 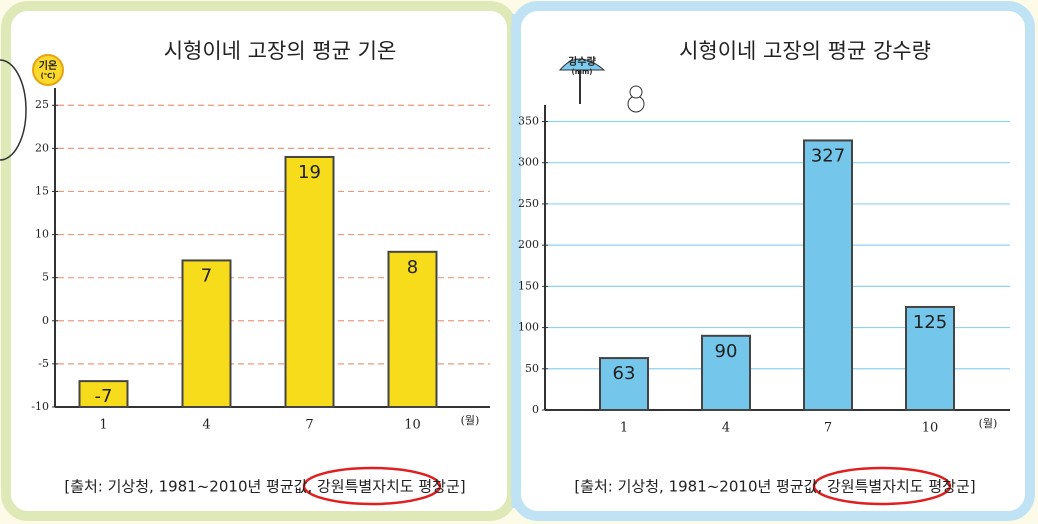 What do you see at coordinates (48, 65) in the screenshot?
I see `icon-label: 기온` at bounding box center [48, 65].